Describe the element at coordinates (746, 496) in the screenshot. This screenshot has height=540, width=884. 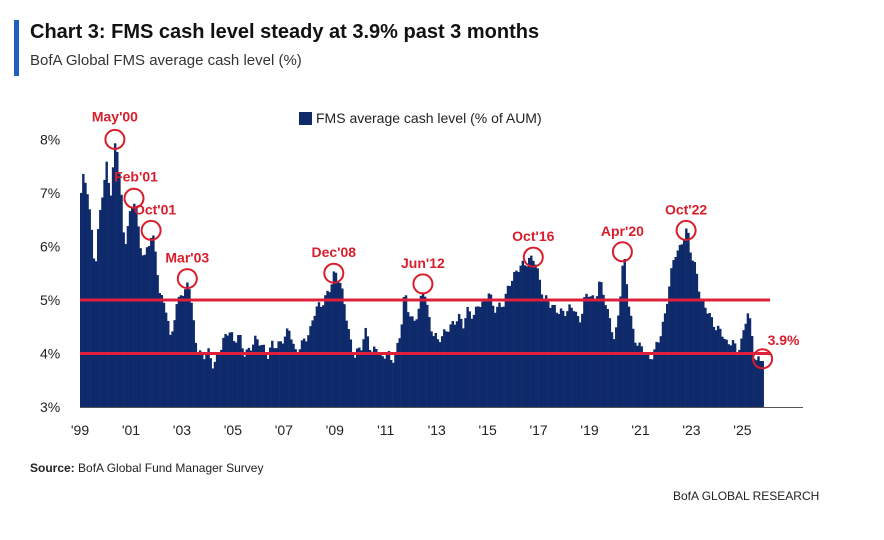
I see `brand-footer: BofA GLOBAL RESEARCH` at that location.